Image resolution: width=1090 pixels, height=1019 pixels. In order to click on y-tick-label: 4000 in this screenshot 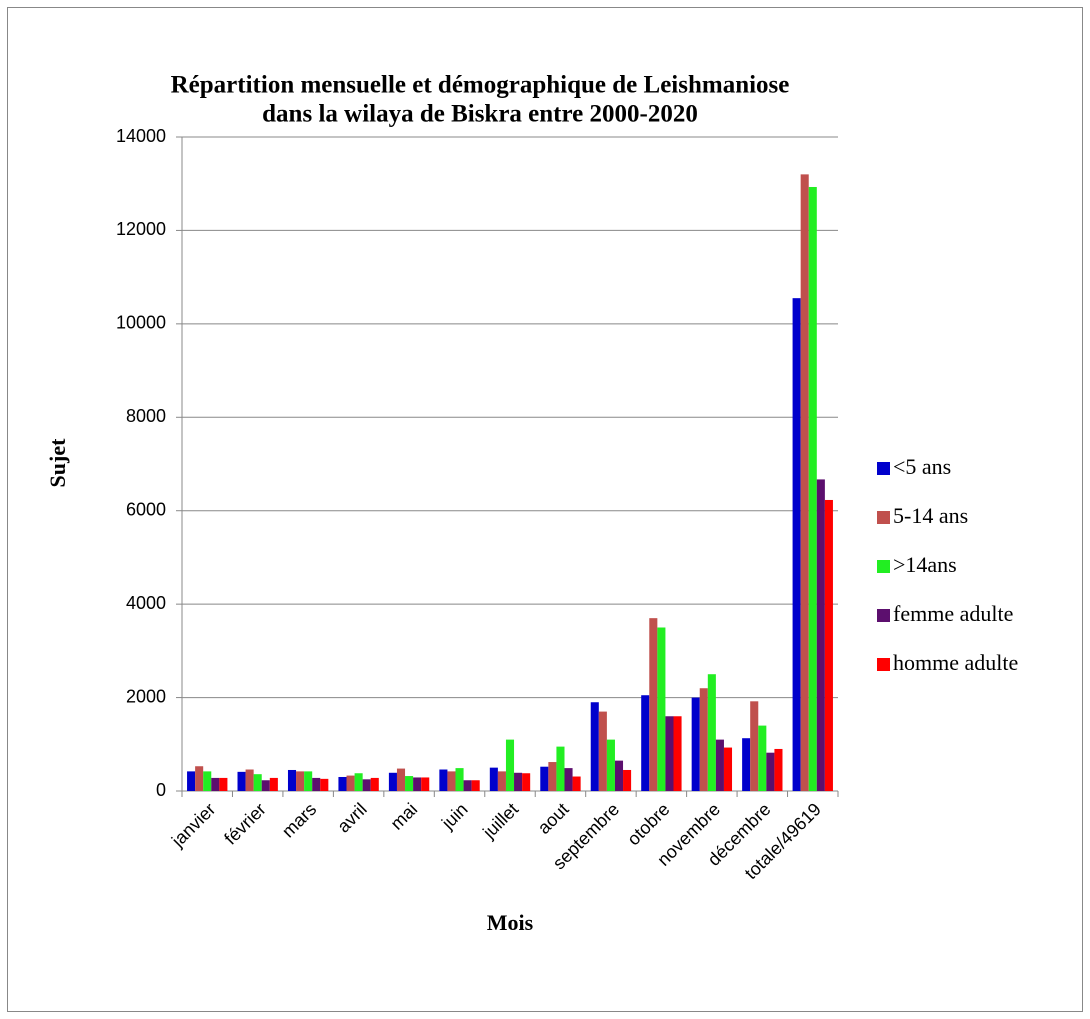, I will do `click(146, 603)`.